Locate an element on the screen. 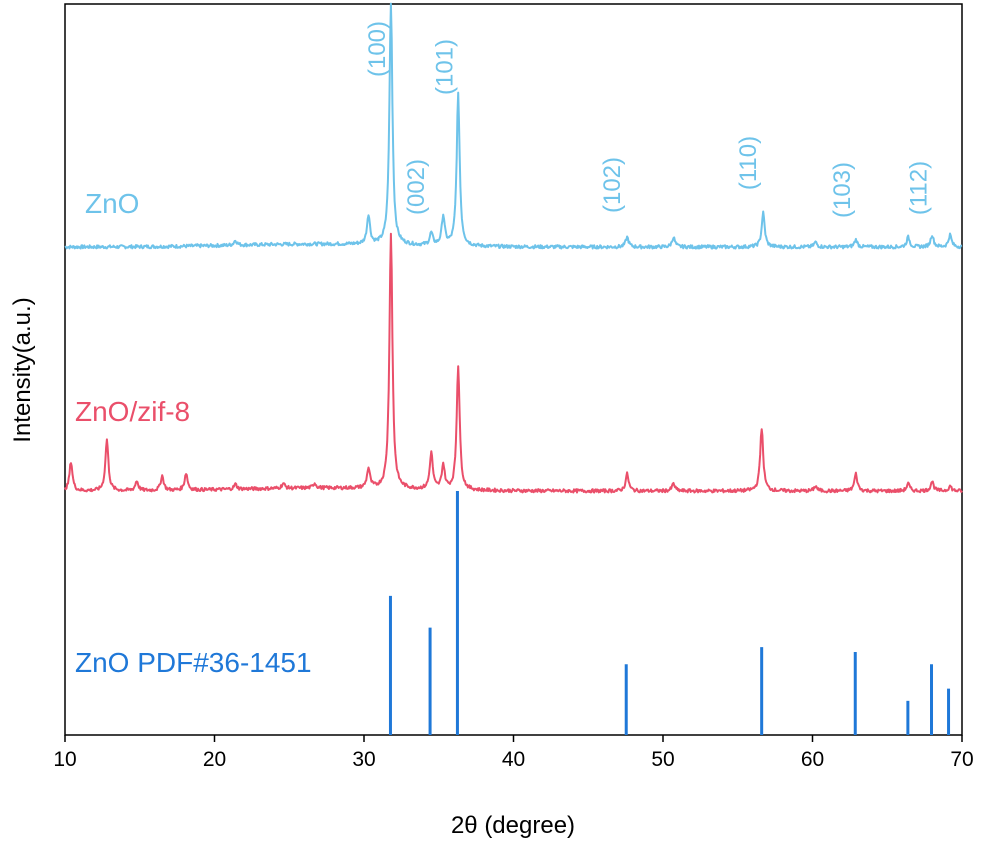 The height and width of the screenshot is (848, 981). x-axis-ticks: 10 20 30 40 50 60 70 is located at coordinates (513, 753).